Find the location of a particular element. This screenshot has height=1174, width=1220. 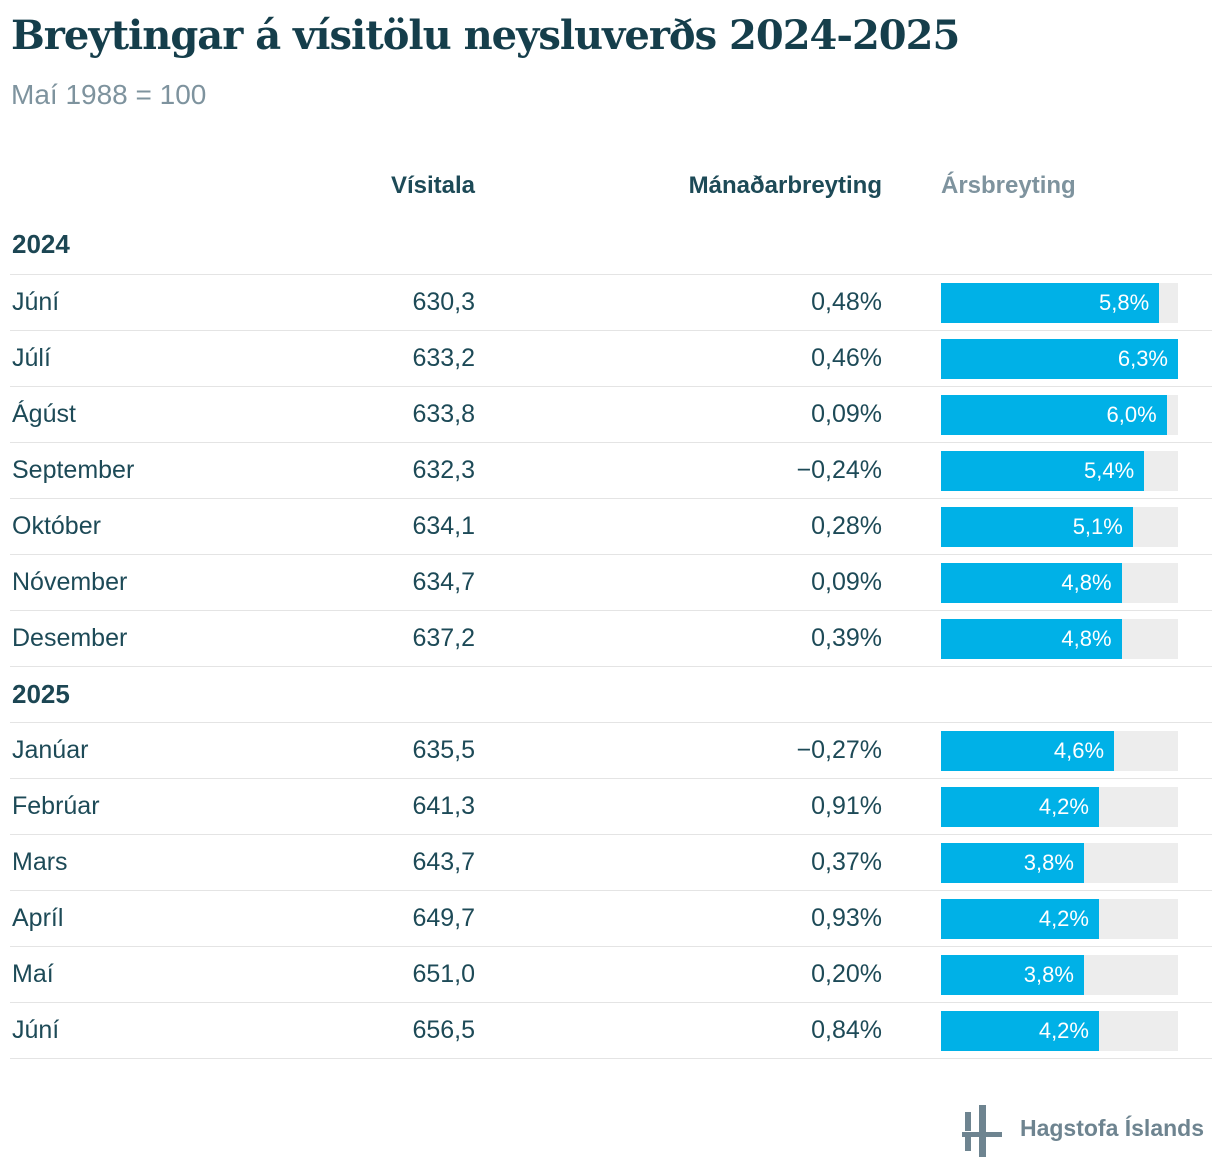

monthly-change-value: 0,48% is located at coordinates (846, 302).